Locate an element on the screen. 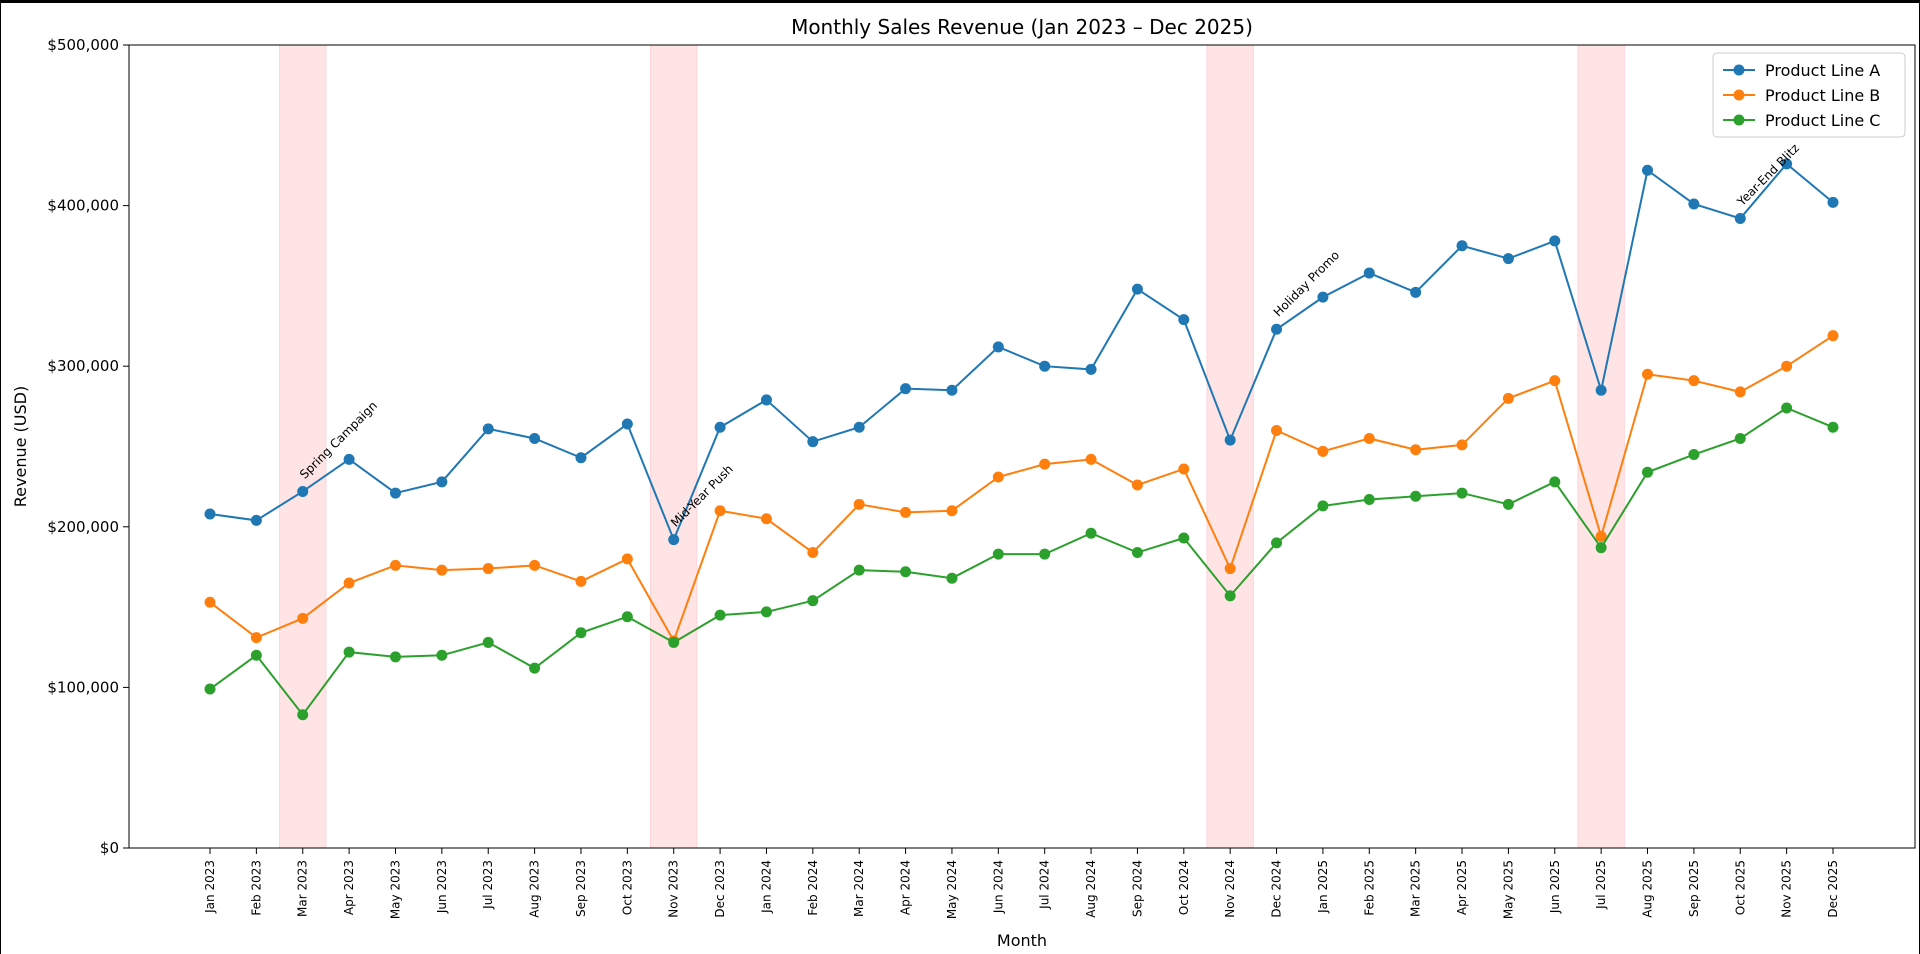  legend-swatch-marker is located at coordinates (1739, 95).